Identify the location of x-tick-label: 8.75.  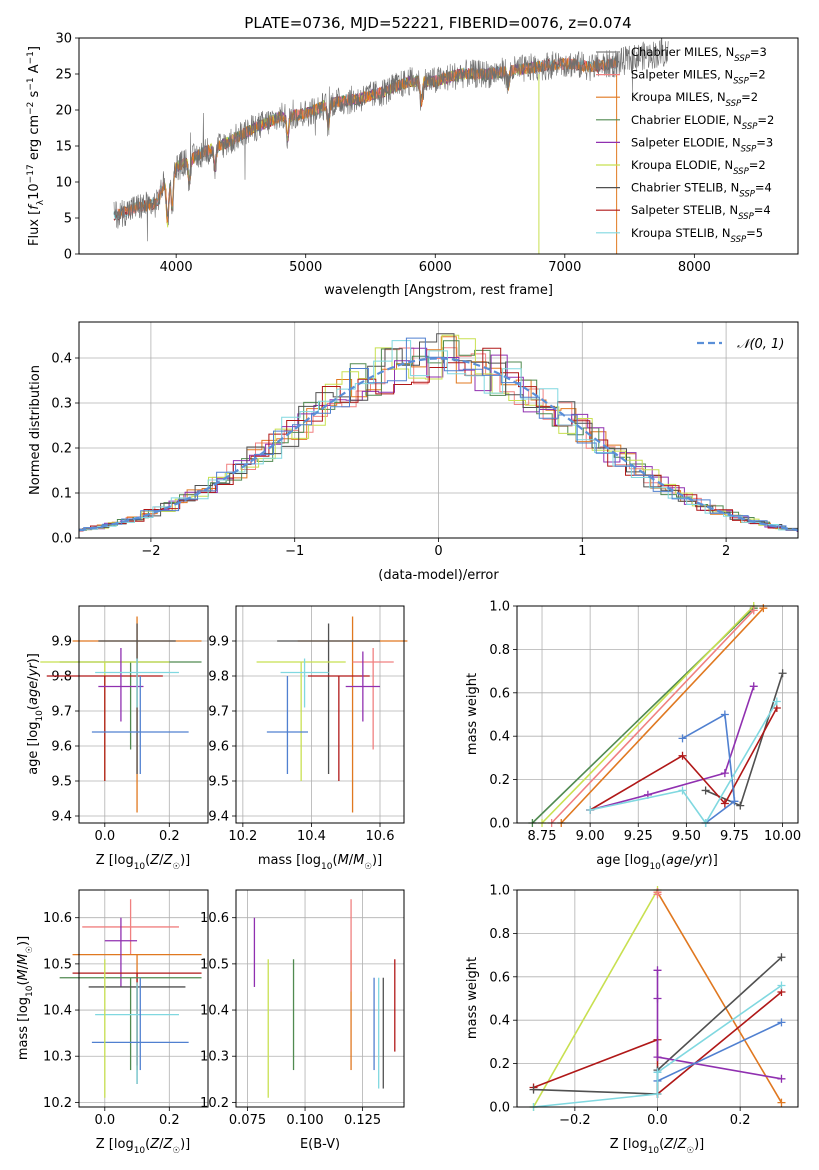
(542, 836).